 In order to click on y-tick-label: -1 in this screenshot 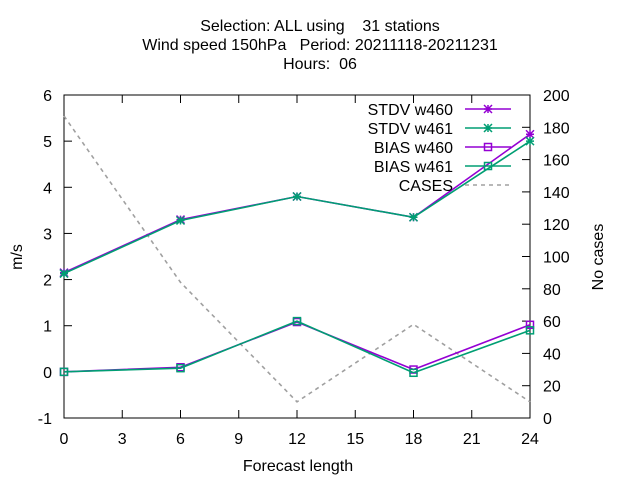, I will do `click(45, 419)`.